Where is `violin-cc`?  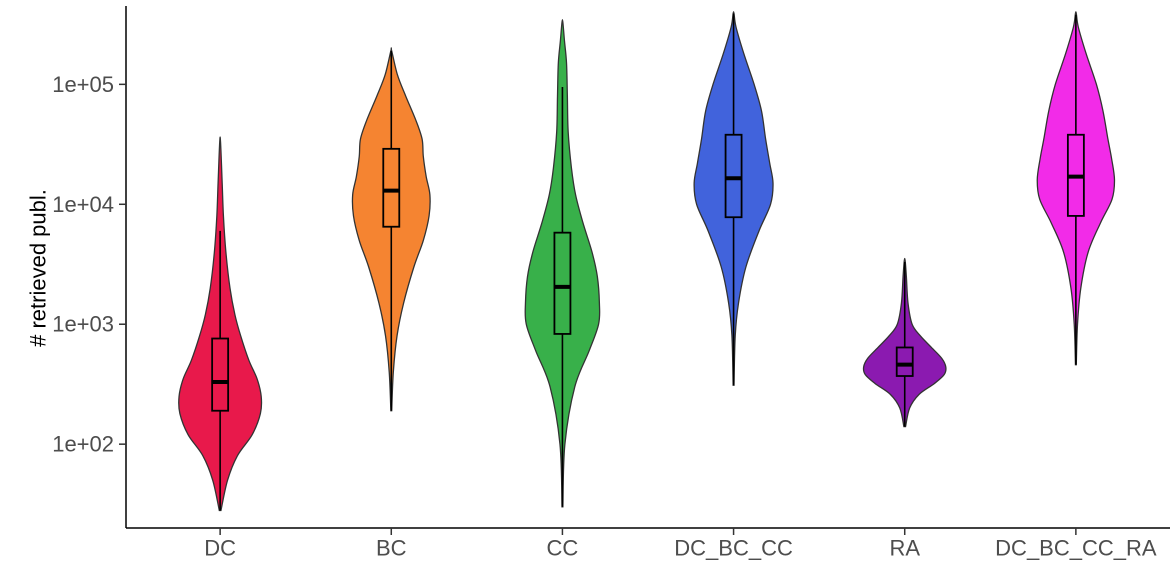
violin-cc is located at coordinates (562, 263).